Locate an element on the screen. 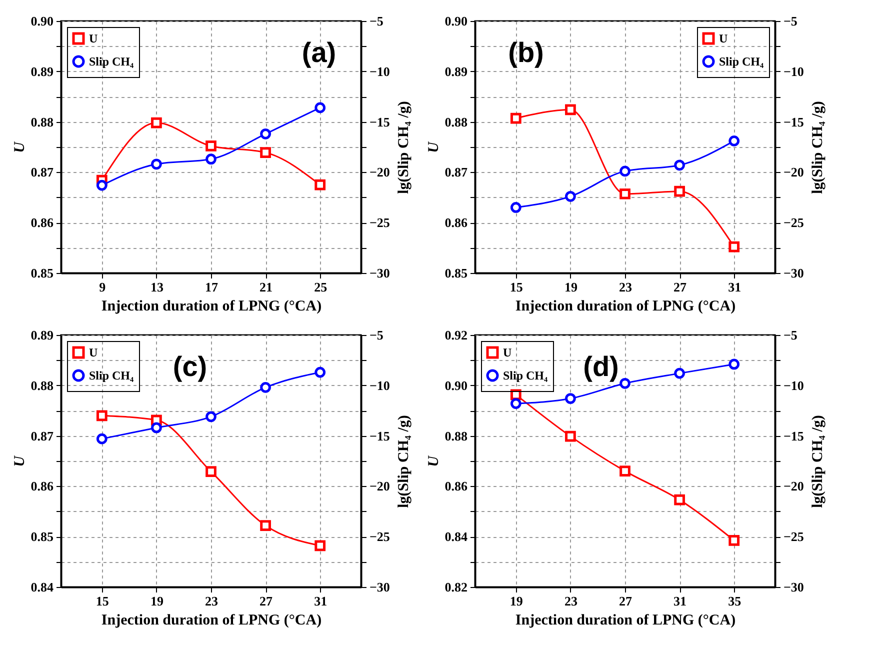  text: (a) is located at coordinates (319, 52).